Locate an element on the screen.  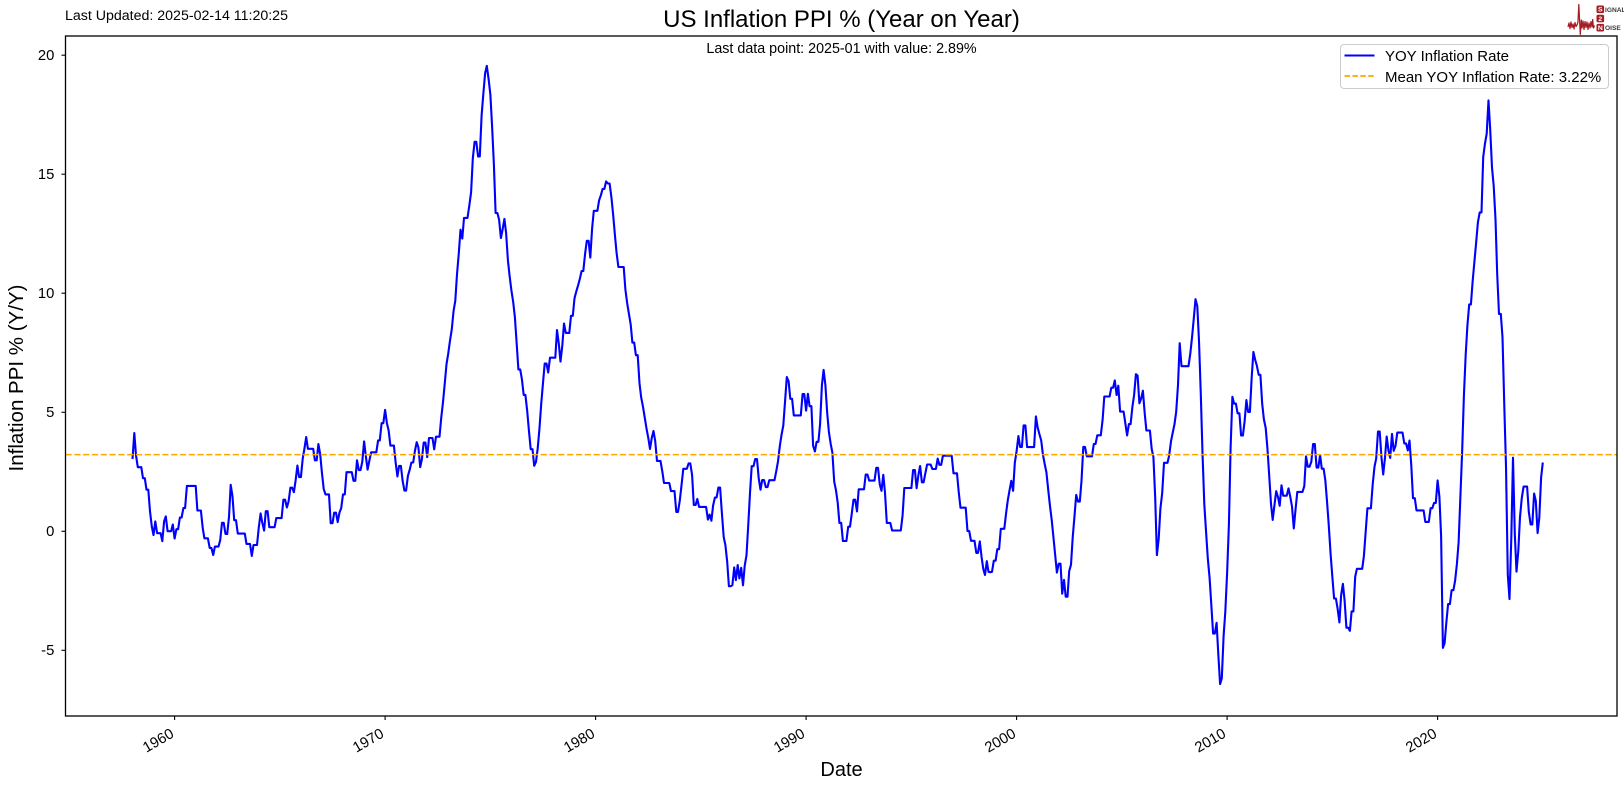
svg-text: S is located at coordinates (1600, 10).